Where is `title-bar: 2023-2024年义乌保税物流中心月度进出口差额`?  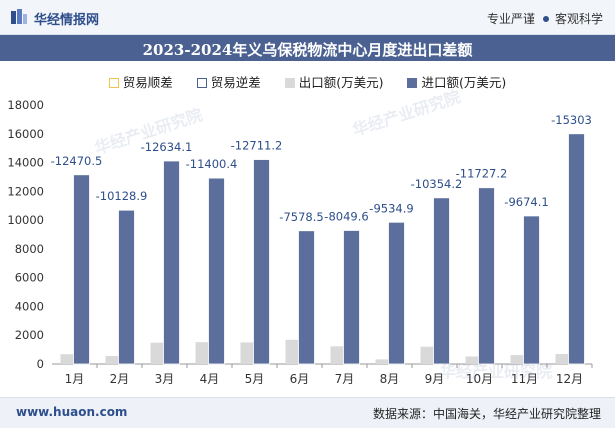 title-bar: 2023-2024年义乌保税物流中心月度进出口差额 is located at coordinates (307, 48).